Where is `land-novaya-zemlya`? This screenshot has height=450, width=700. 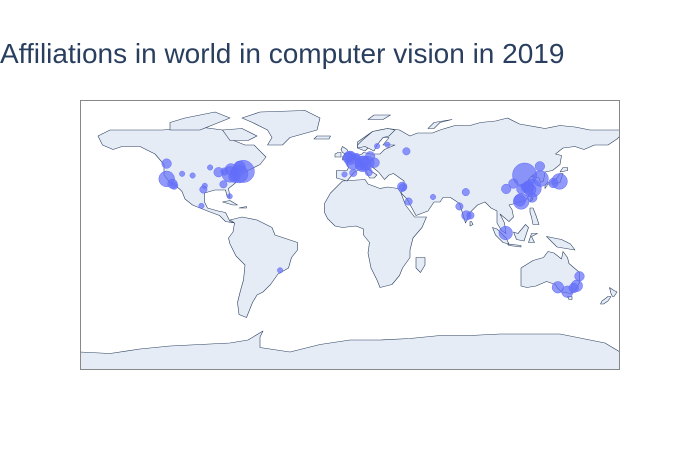
land-novaya-zemlya is located at coordinates (440, 124).